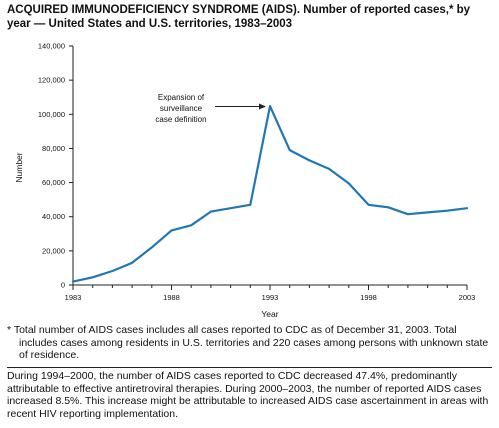 This screenshot has width=499, height=428. I want to click on y-tick-label: 100,000, so click(51, 114).